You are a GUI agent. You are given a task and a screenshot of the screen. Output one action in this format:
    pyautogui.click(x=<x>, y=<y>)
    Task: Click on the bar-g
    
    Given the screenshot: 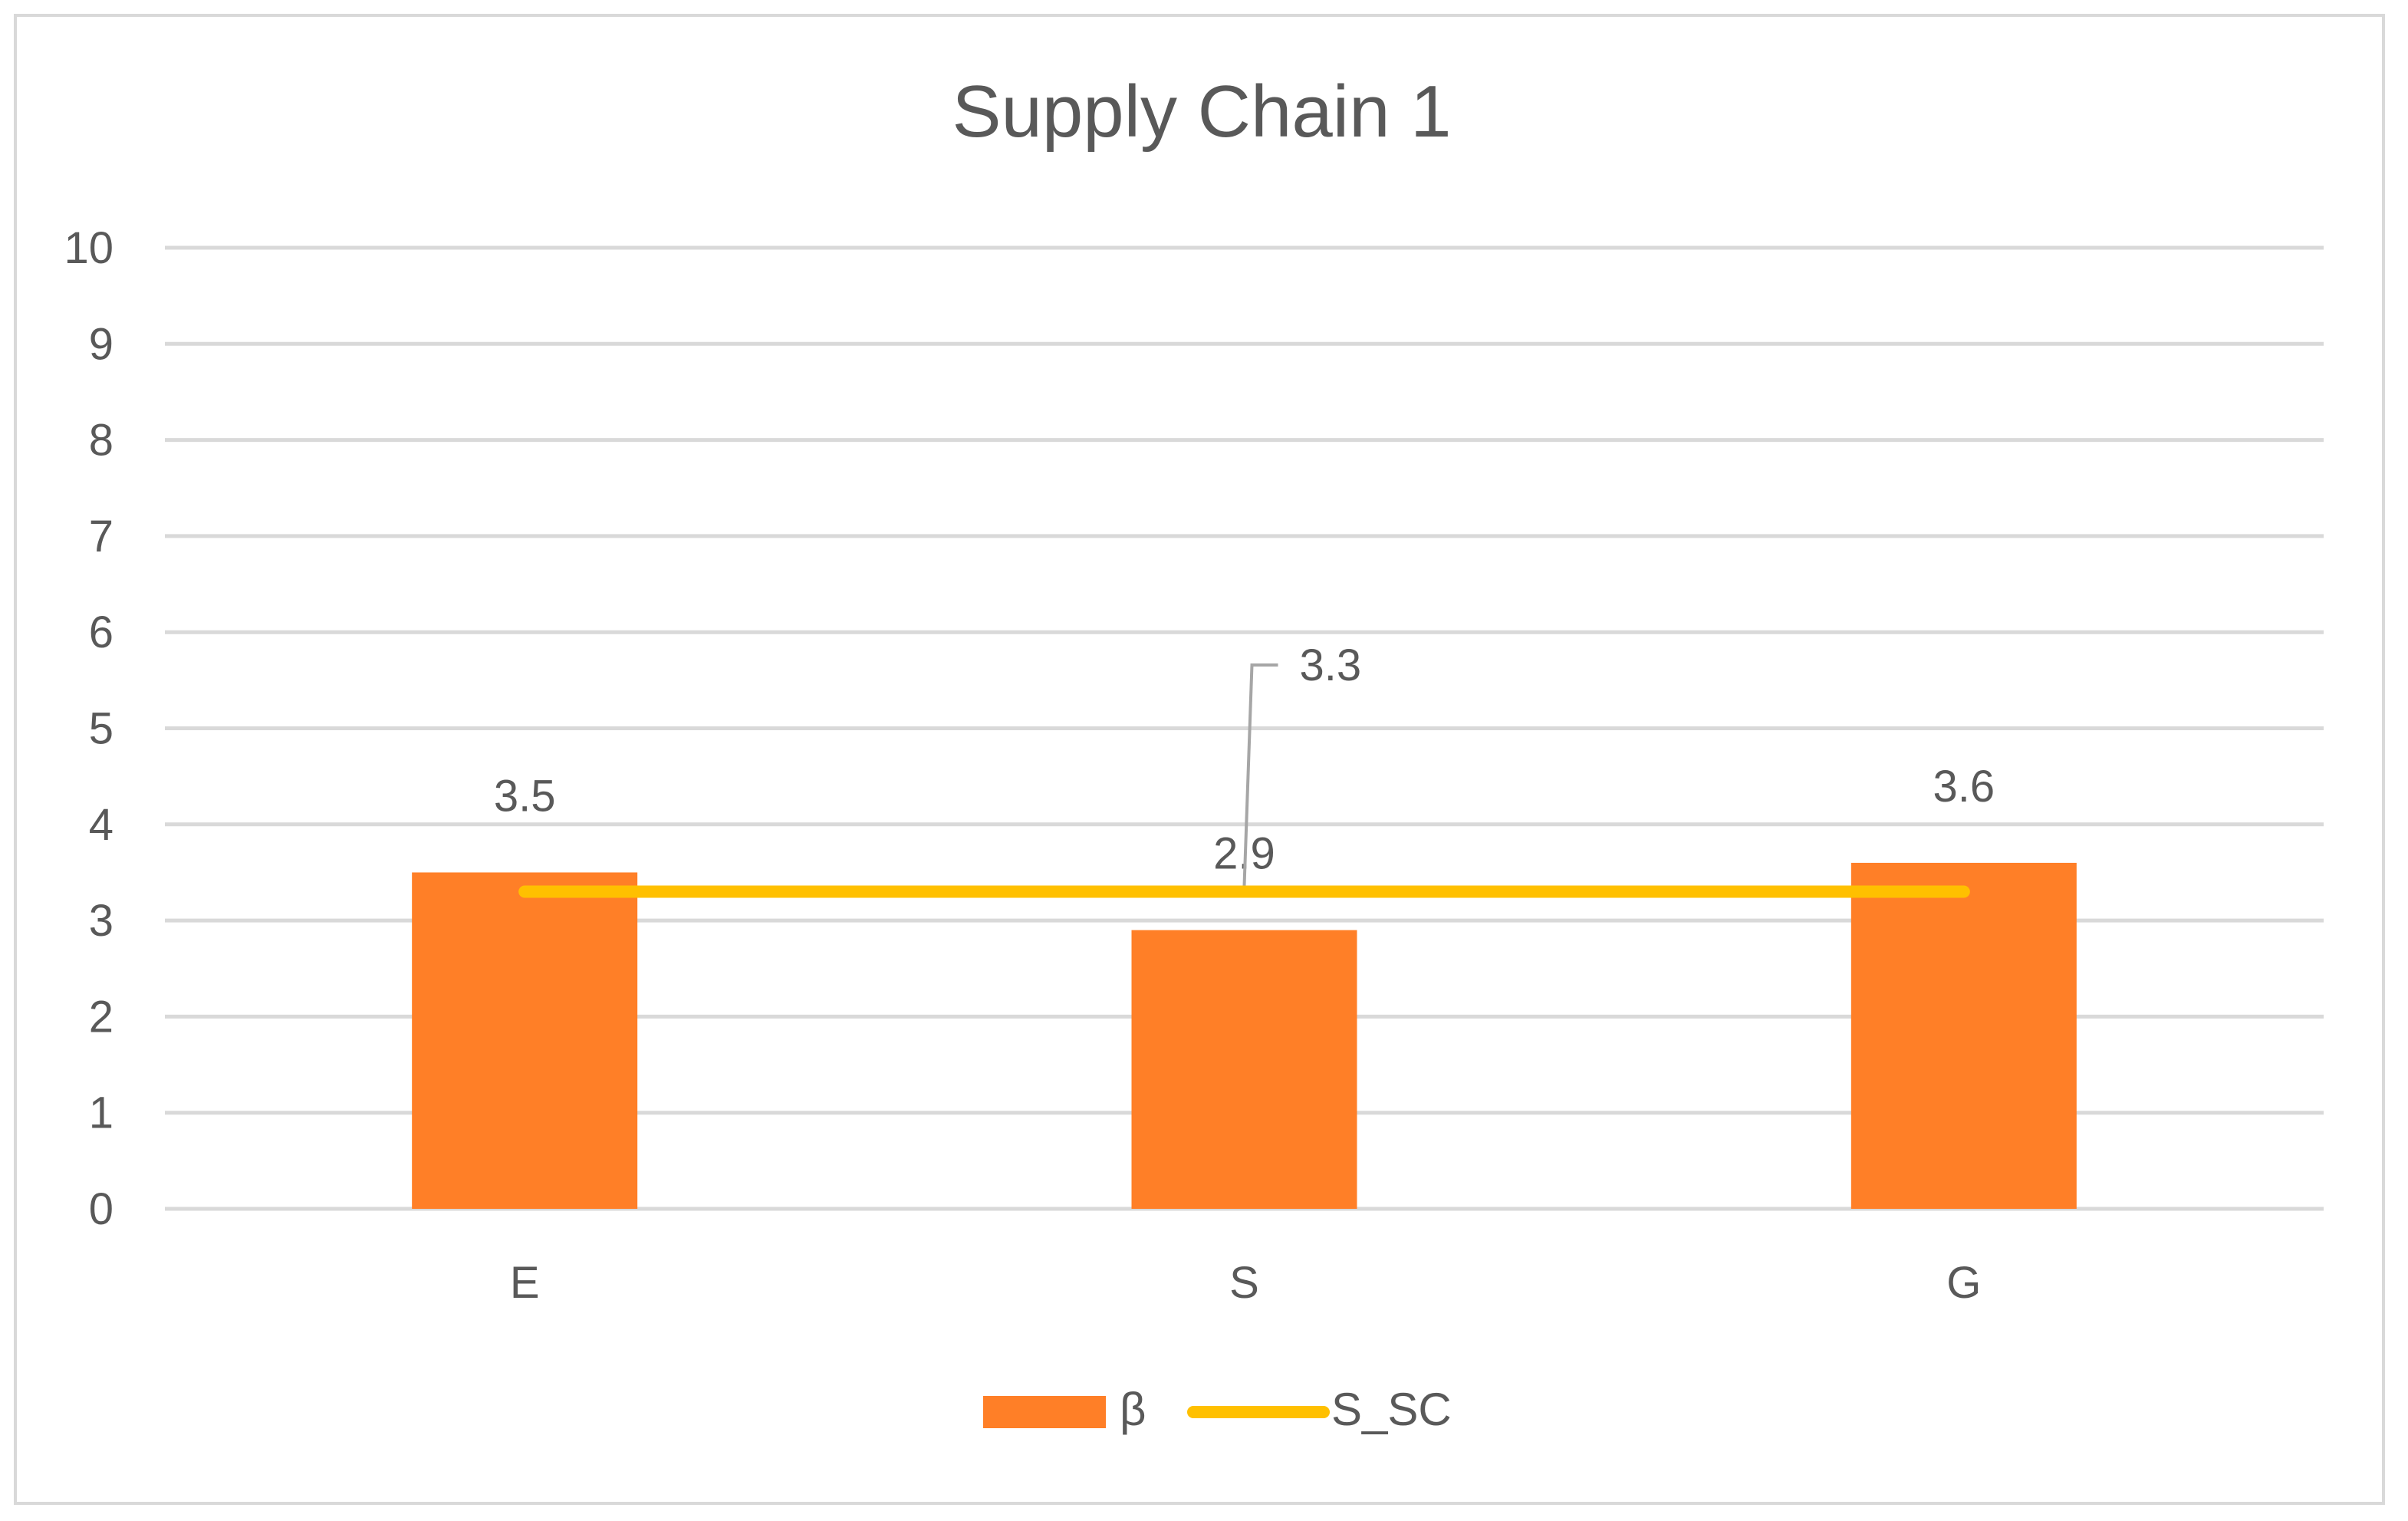 What is the action you would take?
    pyautogui.click(x=1964, y=1035)
    